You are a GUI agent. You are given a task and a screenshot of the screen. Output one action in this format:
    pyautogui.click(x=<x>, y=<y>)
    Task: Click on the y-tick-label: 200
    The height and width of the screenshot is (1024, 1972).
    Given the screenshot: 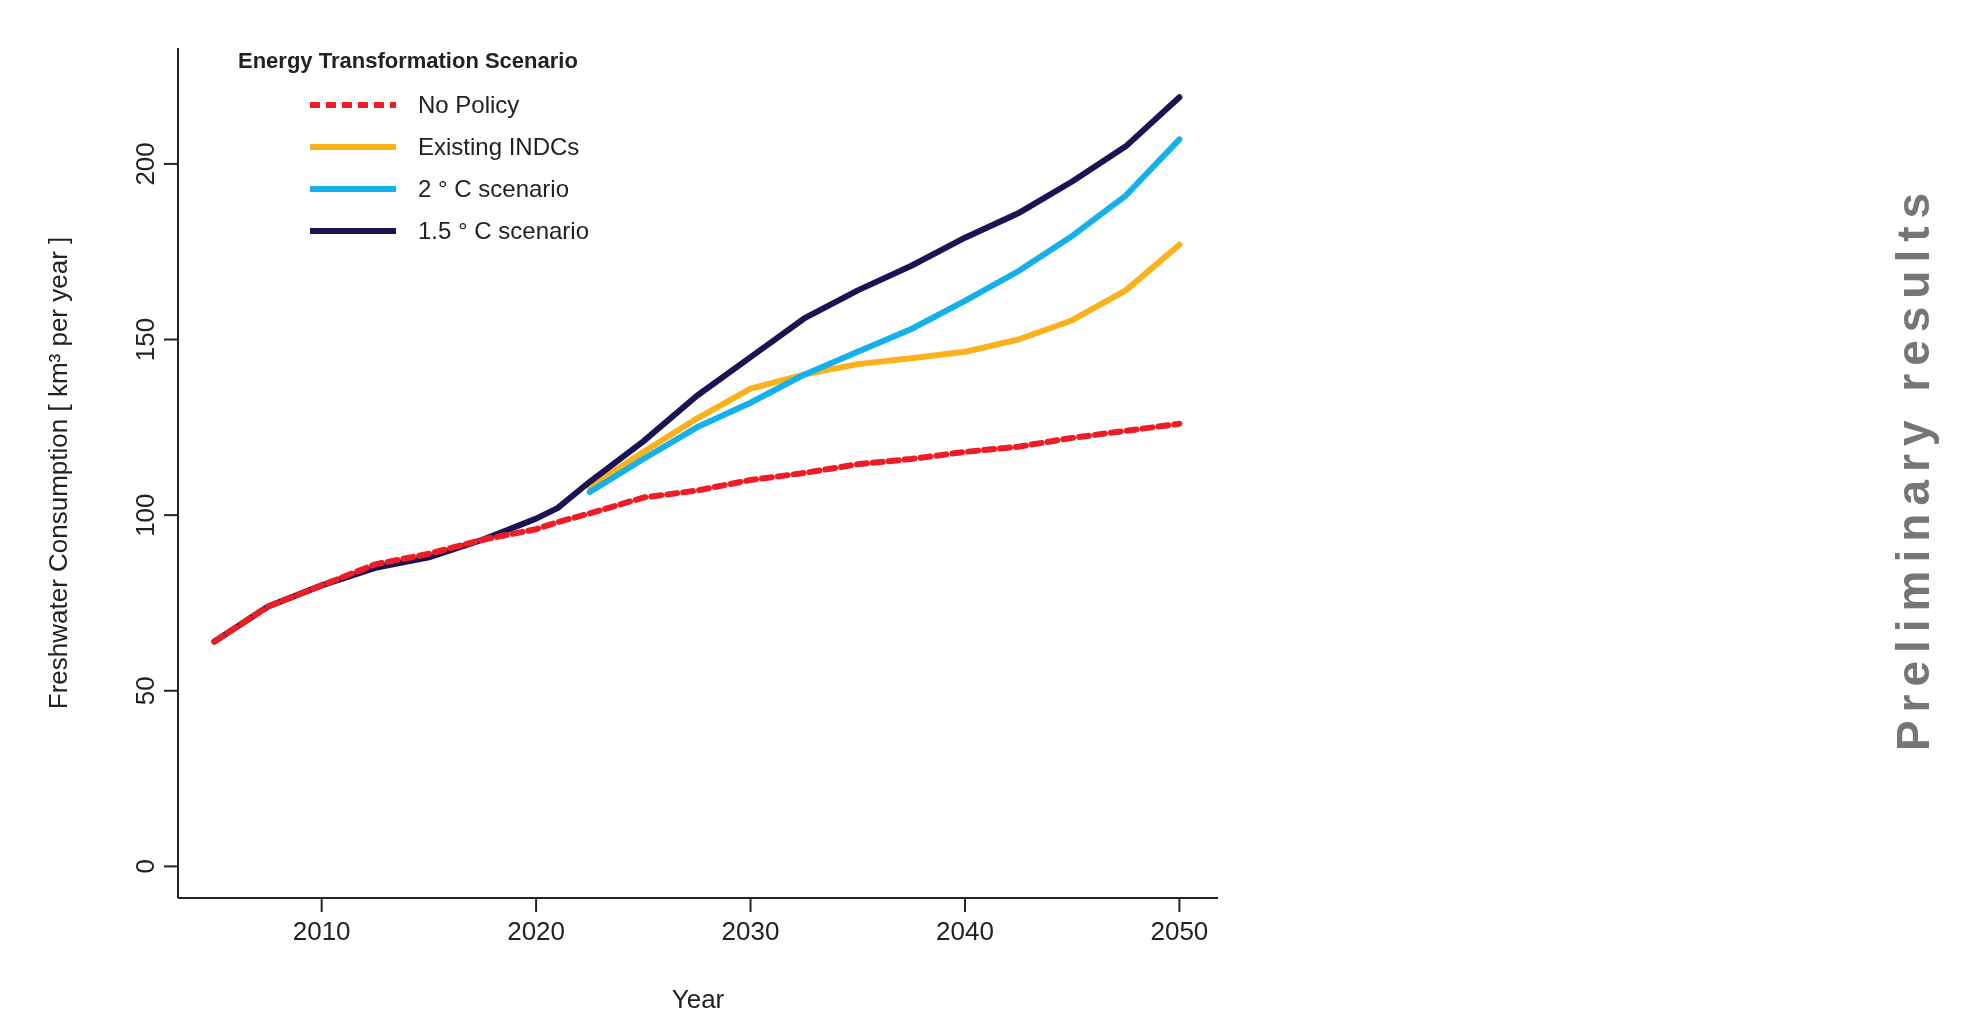 What is the action you would take?
    pyautogui.click(x=145, y=164)
    